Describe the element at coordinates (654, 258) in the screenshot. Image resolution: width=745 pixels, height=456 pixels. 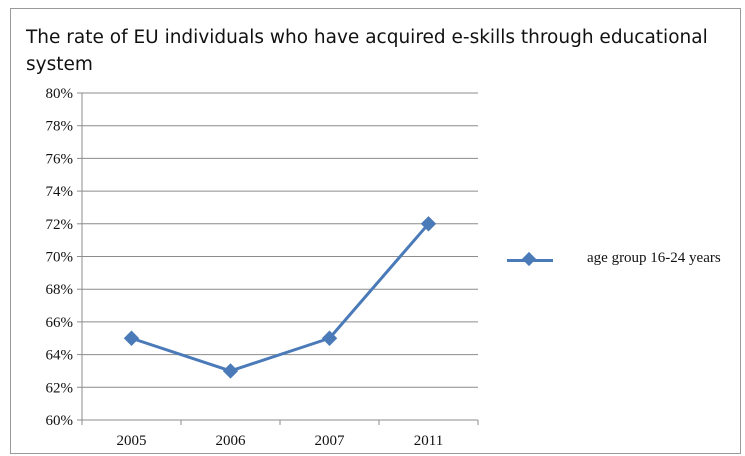
I see `legend-label: age group 16-24 years` at that location.